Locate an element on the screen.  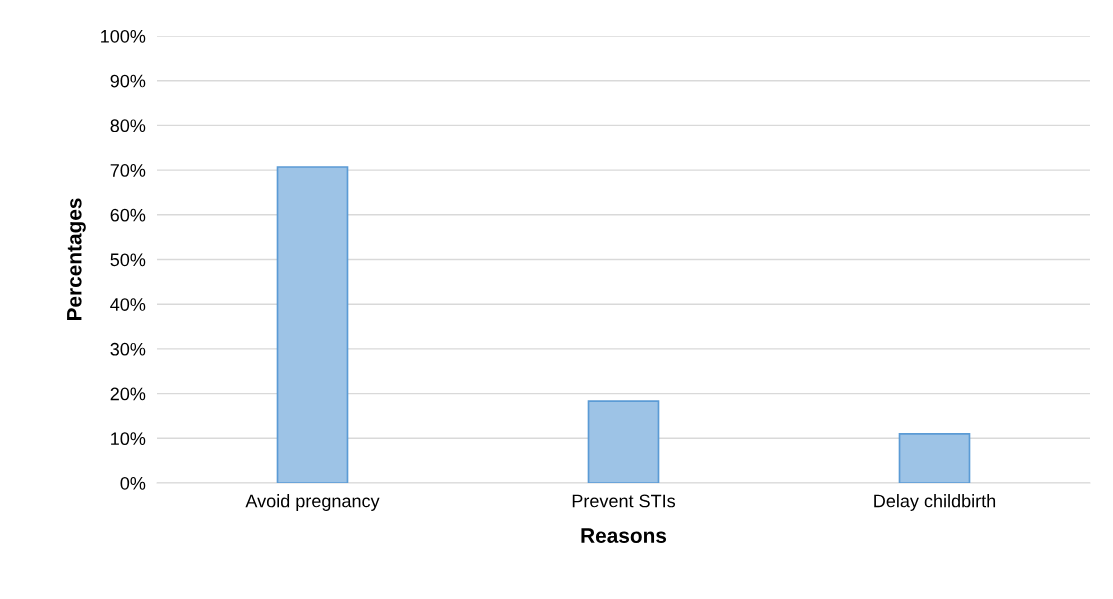
y-tick-label: 70% is located at coordinates (128, 170).